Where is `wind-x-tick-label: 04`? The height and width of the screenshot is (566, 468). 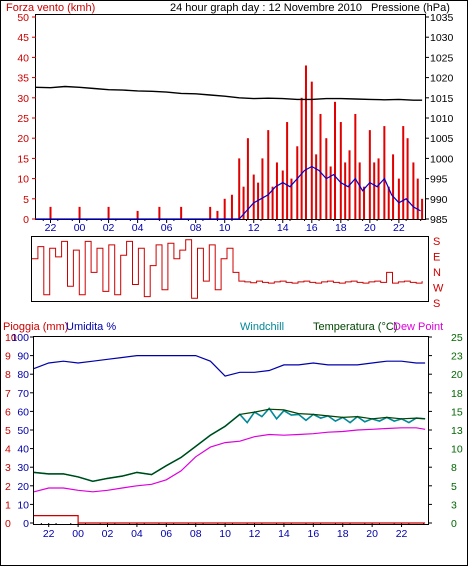 wind-x-tick-label: 04 is located at coordinates (138, 228).